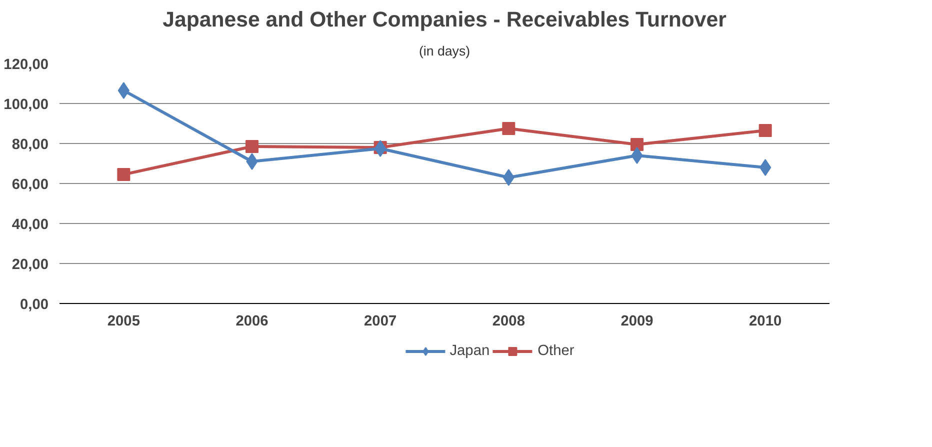 Image resolution: width=932 pixels, height=447 pixels. I want to click on y-tick-label: 100,00, so click(26, 105).